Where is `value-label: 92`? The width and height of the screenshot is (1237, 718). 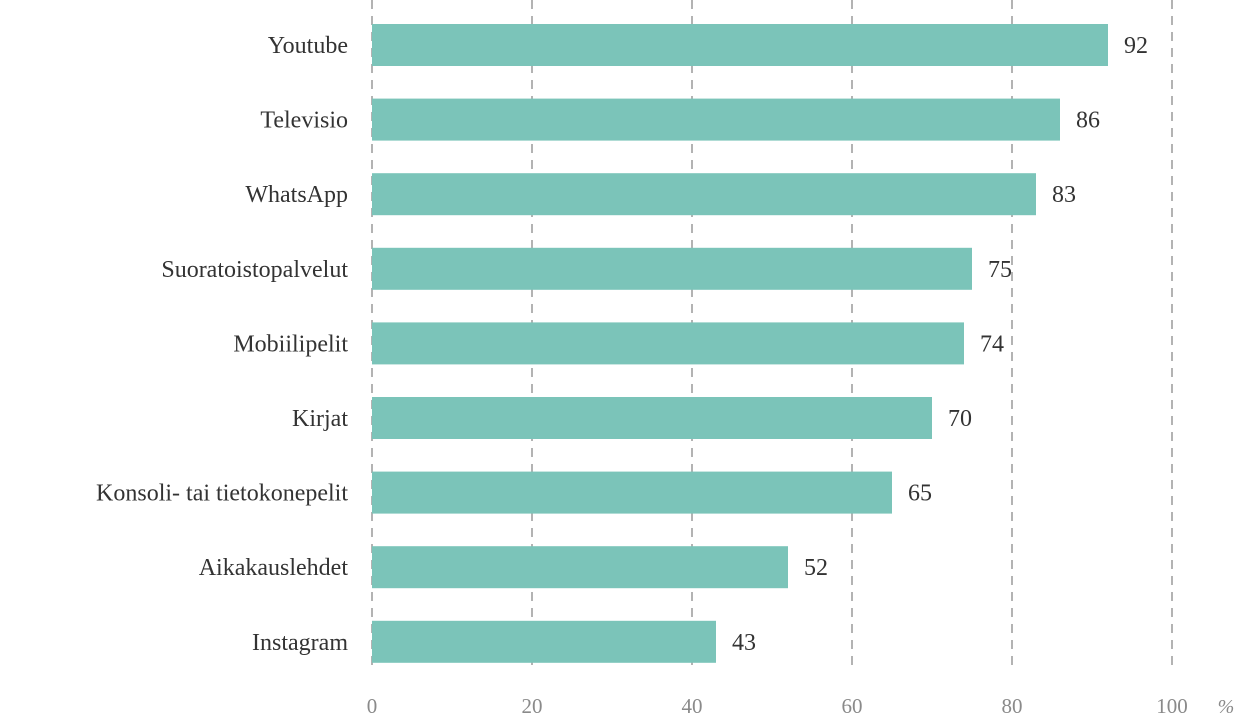 value-label: 92 is located at coordinates (1136, 46).